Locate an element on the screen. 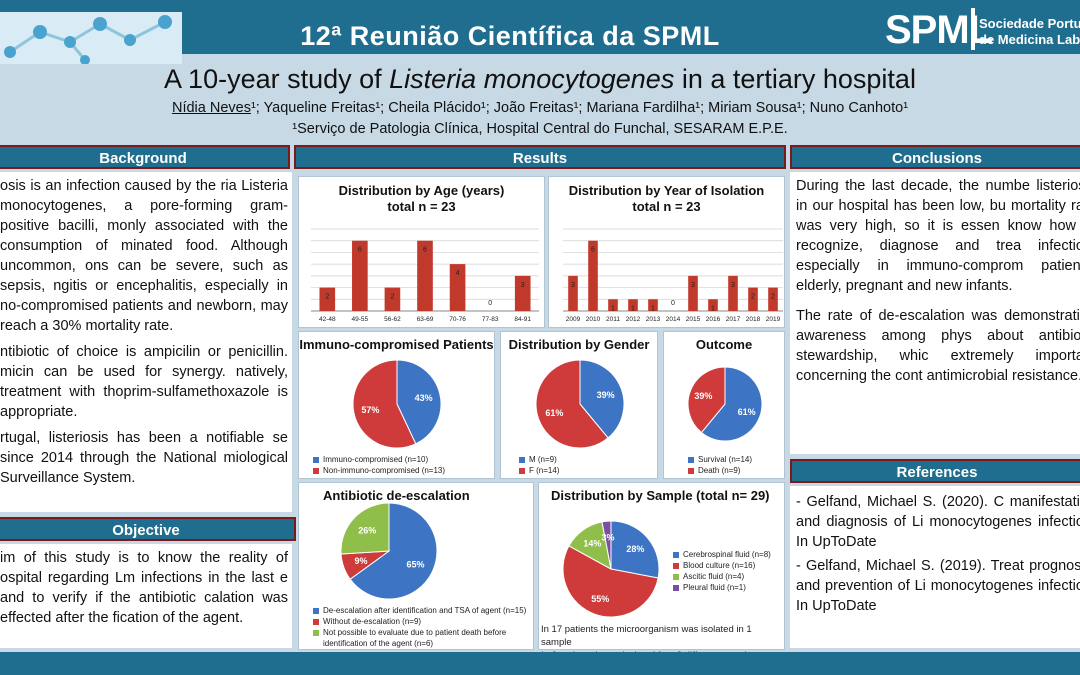 This screenshot has width=1080, height=675. legend-item: Ascitic fluid (n=4) is located at coordinates (722, 576).